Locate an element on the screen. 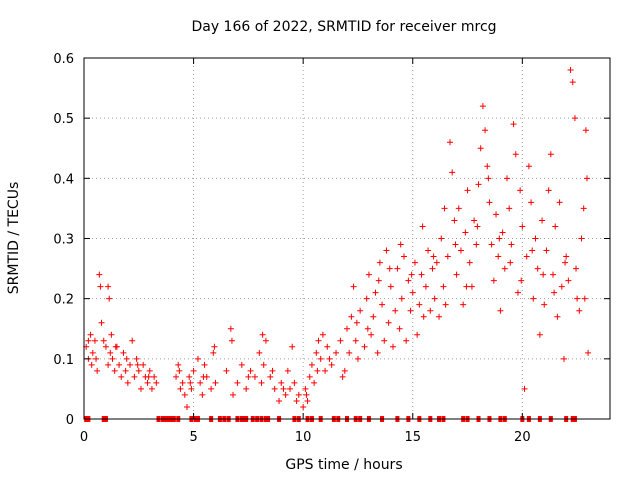 The height and width of the screenshot is (480, 640). y-tick-label: 0.1 is located at coordinates (63, 360).